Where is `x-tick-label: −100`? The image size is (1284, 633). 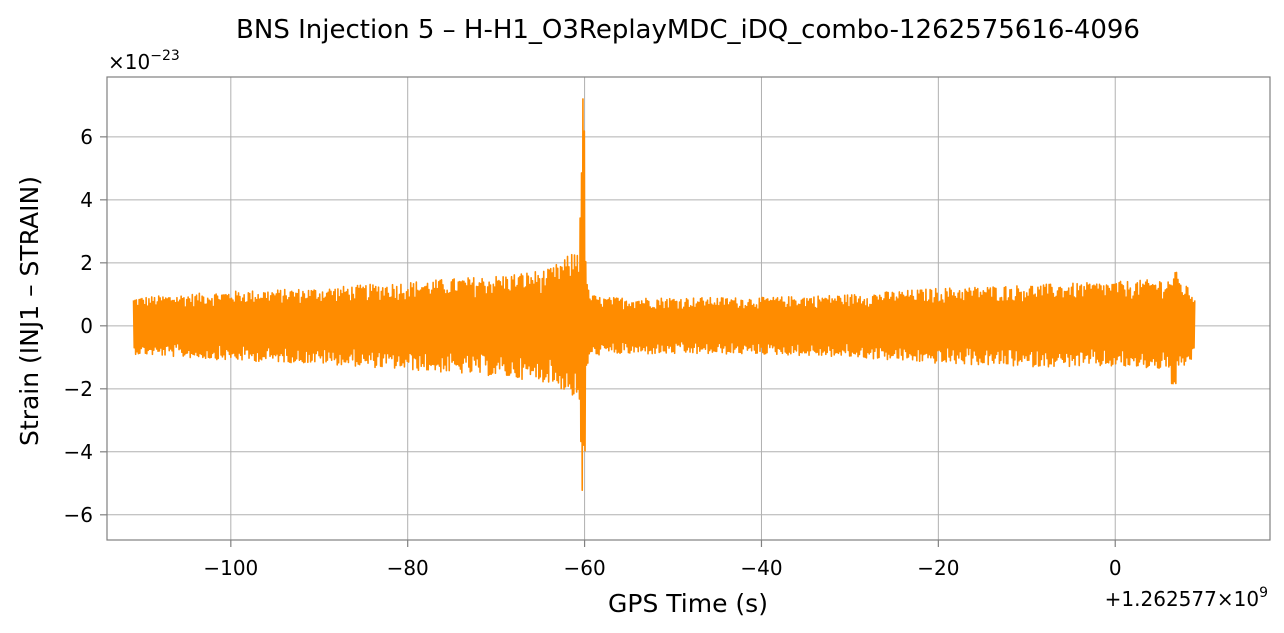
x-tick-label: −100 is located at coordinates (230, 568).